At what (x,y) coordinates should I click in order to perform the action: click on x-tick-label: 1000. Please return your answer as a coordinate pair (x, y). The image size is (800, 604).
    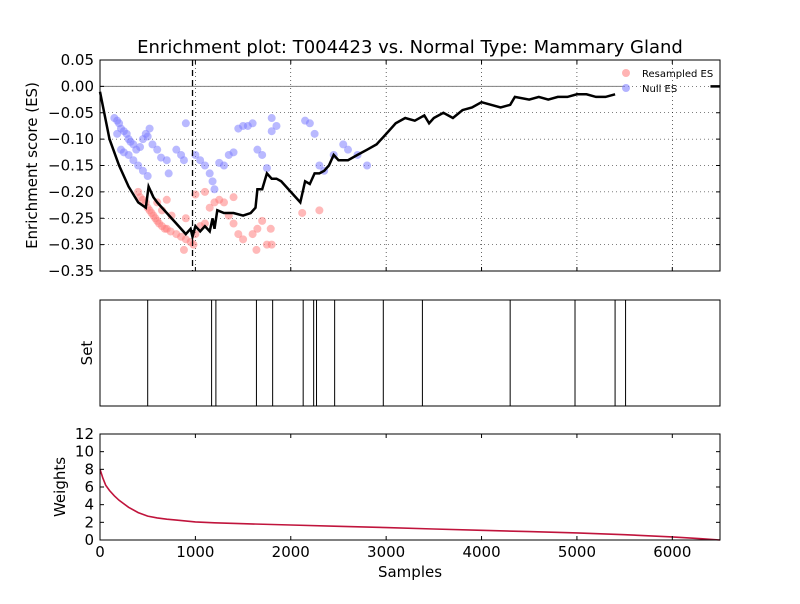
    Looking at the image, I should click on (195, 552).